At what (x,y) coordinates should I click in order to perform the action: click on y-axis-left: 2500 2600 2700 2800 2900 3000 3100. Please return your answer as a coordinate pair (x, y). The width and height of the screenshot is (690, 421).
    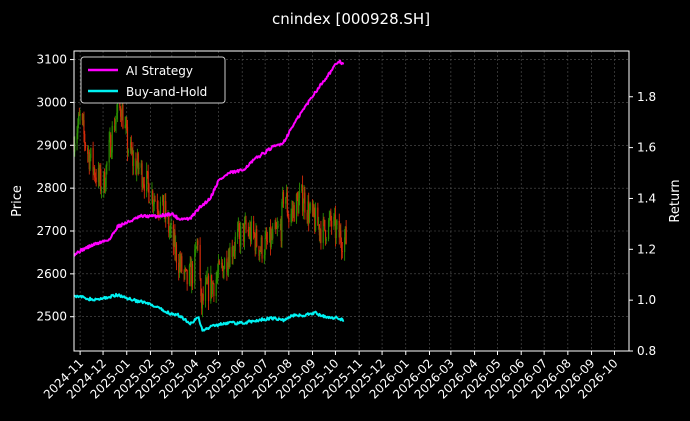
    Looking at the image, I should click on (55, 188).